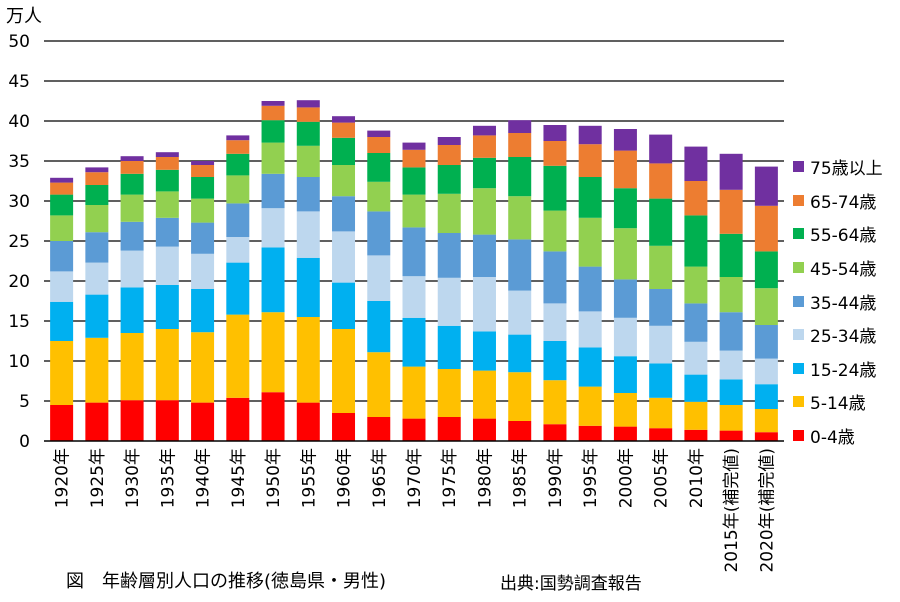 This screenshot has height=602, width=900. What do you see at coordinates (24, 16) in the screenshot?
I see `y-axis-unit-label: 万人` at bounding box center [24, 16].